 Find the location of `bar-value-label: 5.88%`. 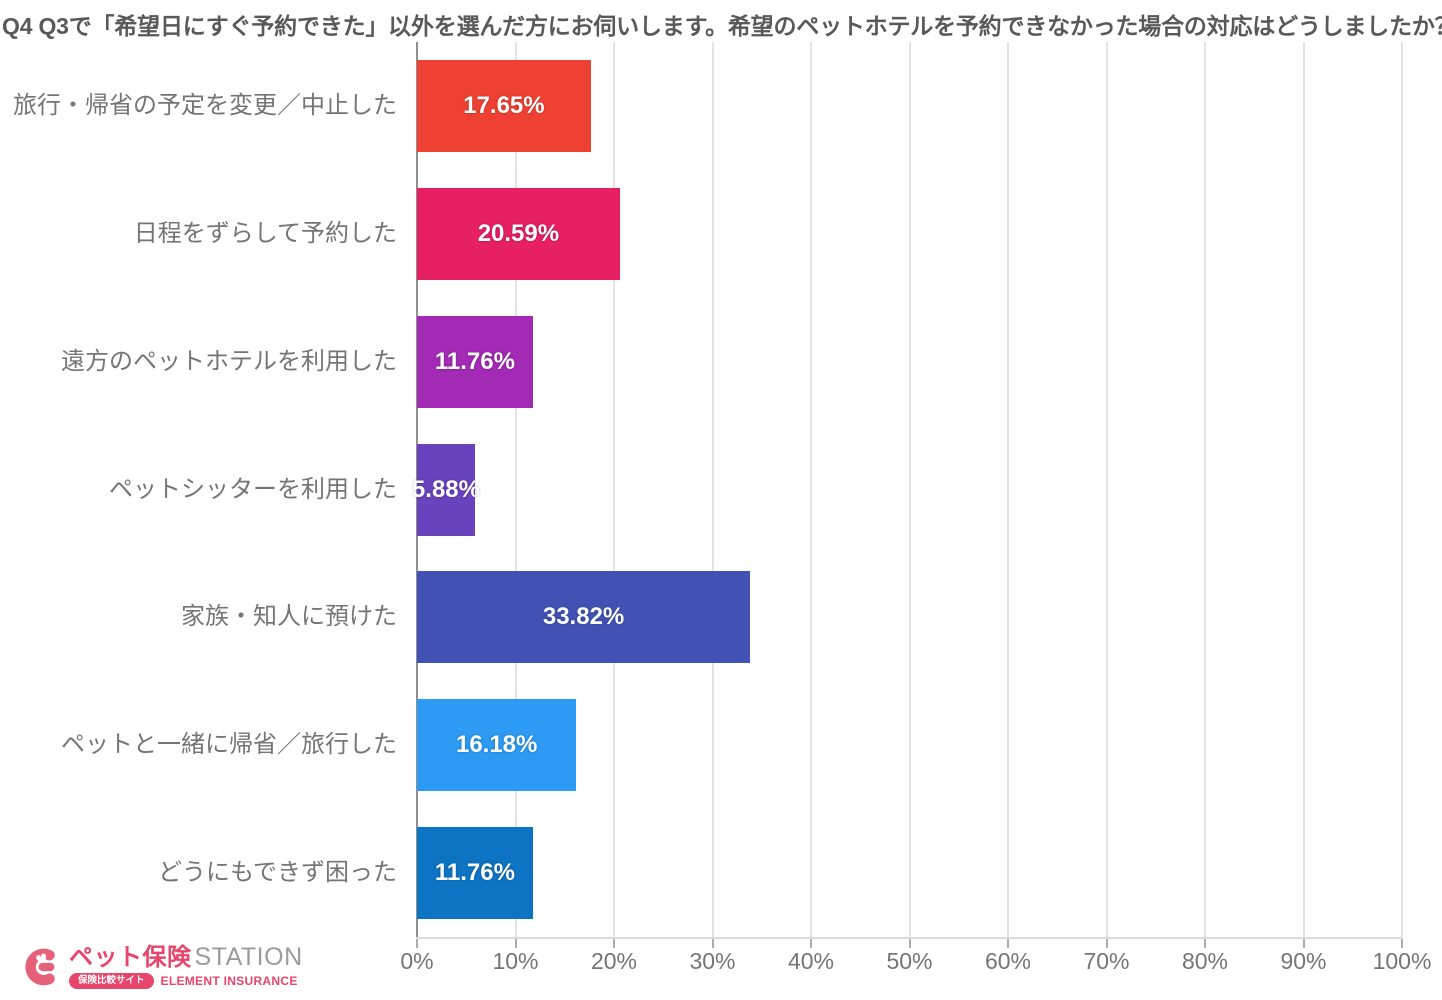

bar-value-label: 5.88% is located at coordinates (445, 489).